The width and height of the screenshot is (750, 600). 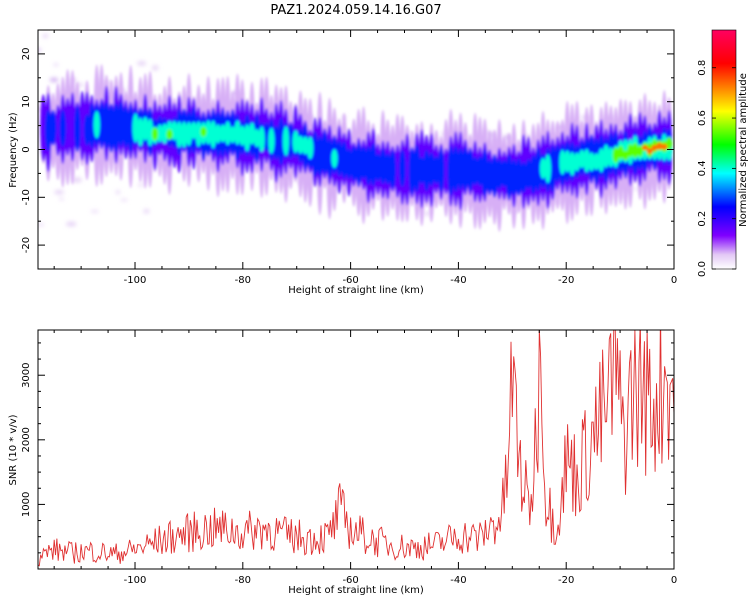 I want to click on spectrogram-x-tick-label: -60, so click(x=350, y=280).